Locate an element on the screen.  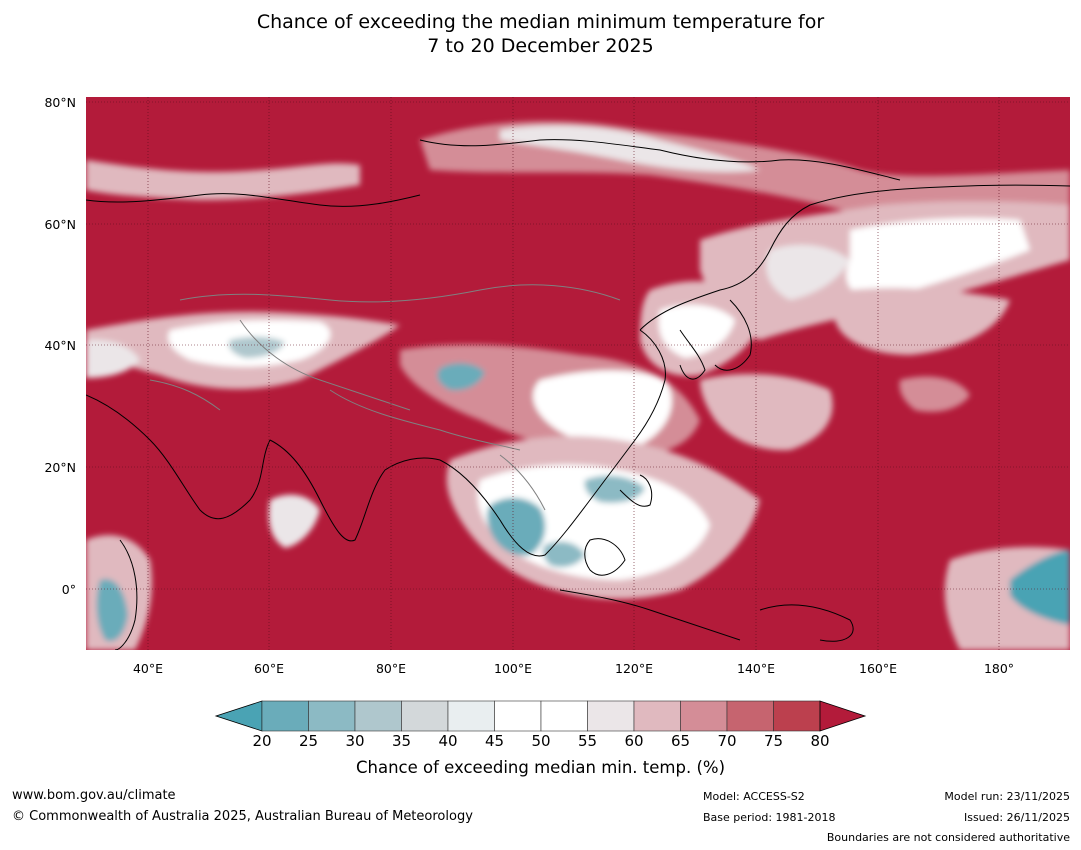
patch-borneo-blue is located at coordinates (563, 554).